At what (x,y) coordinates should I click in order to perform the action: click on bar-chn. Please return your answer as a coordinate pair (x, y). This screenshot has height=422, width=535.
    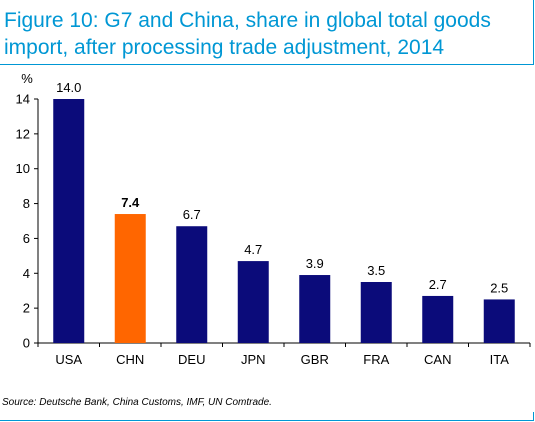
    Looking at the image, I should click on (130, 278).